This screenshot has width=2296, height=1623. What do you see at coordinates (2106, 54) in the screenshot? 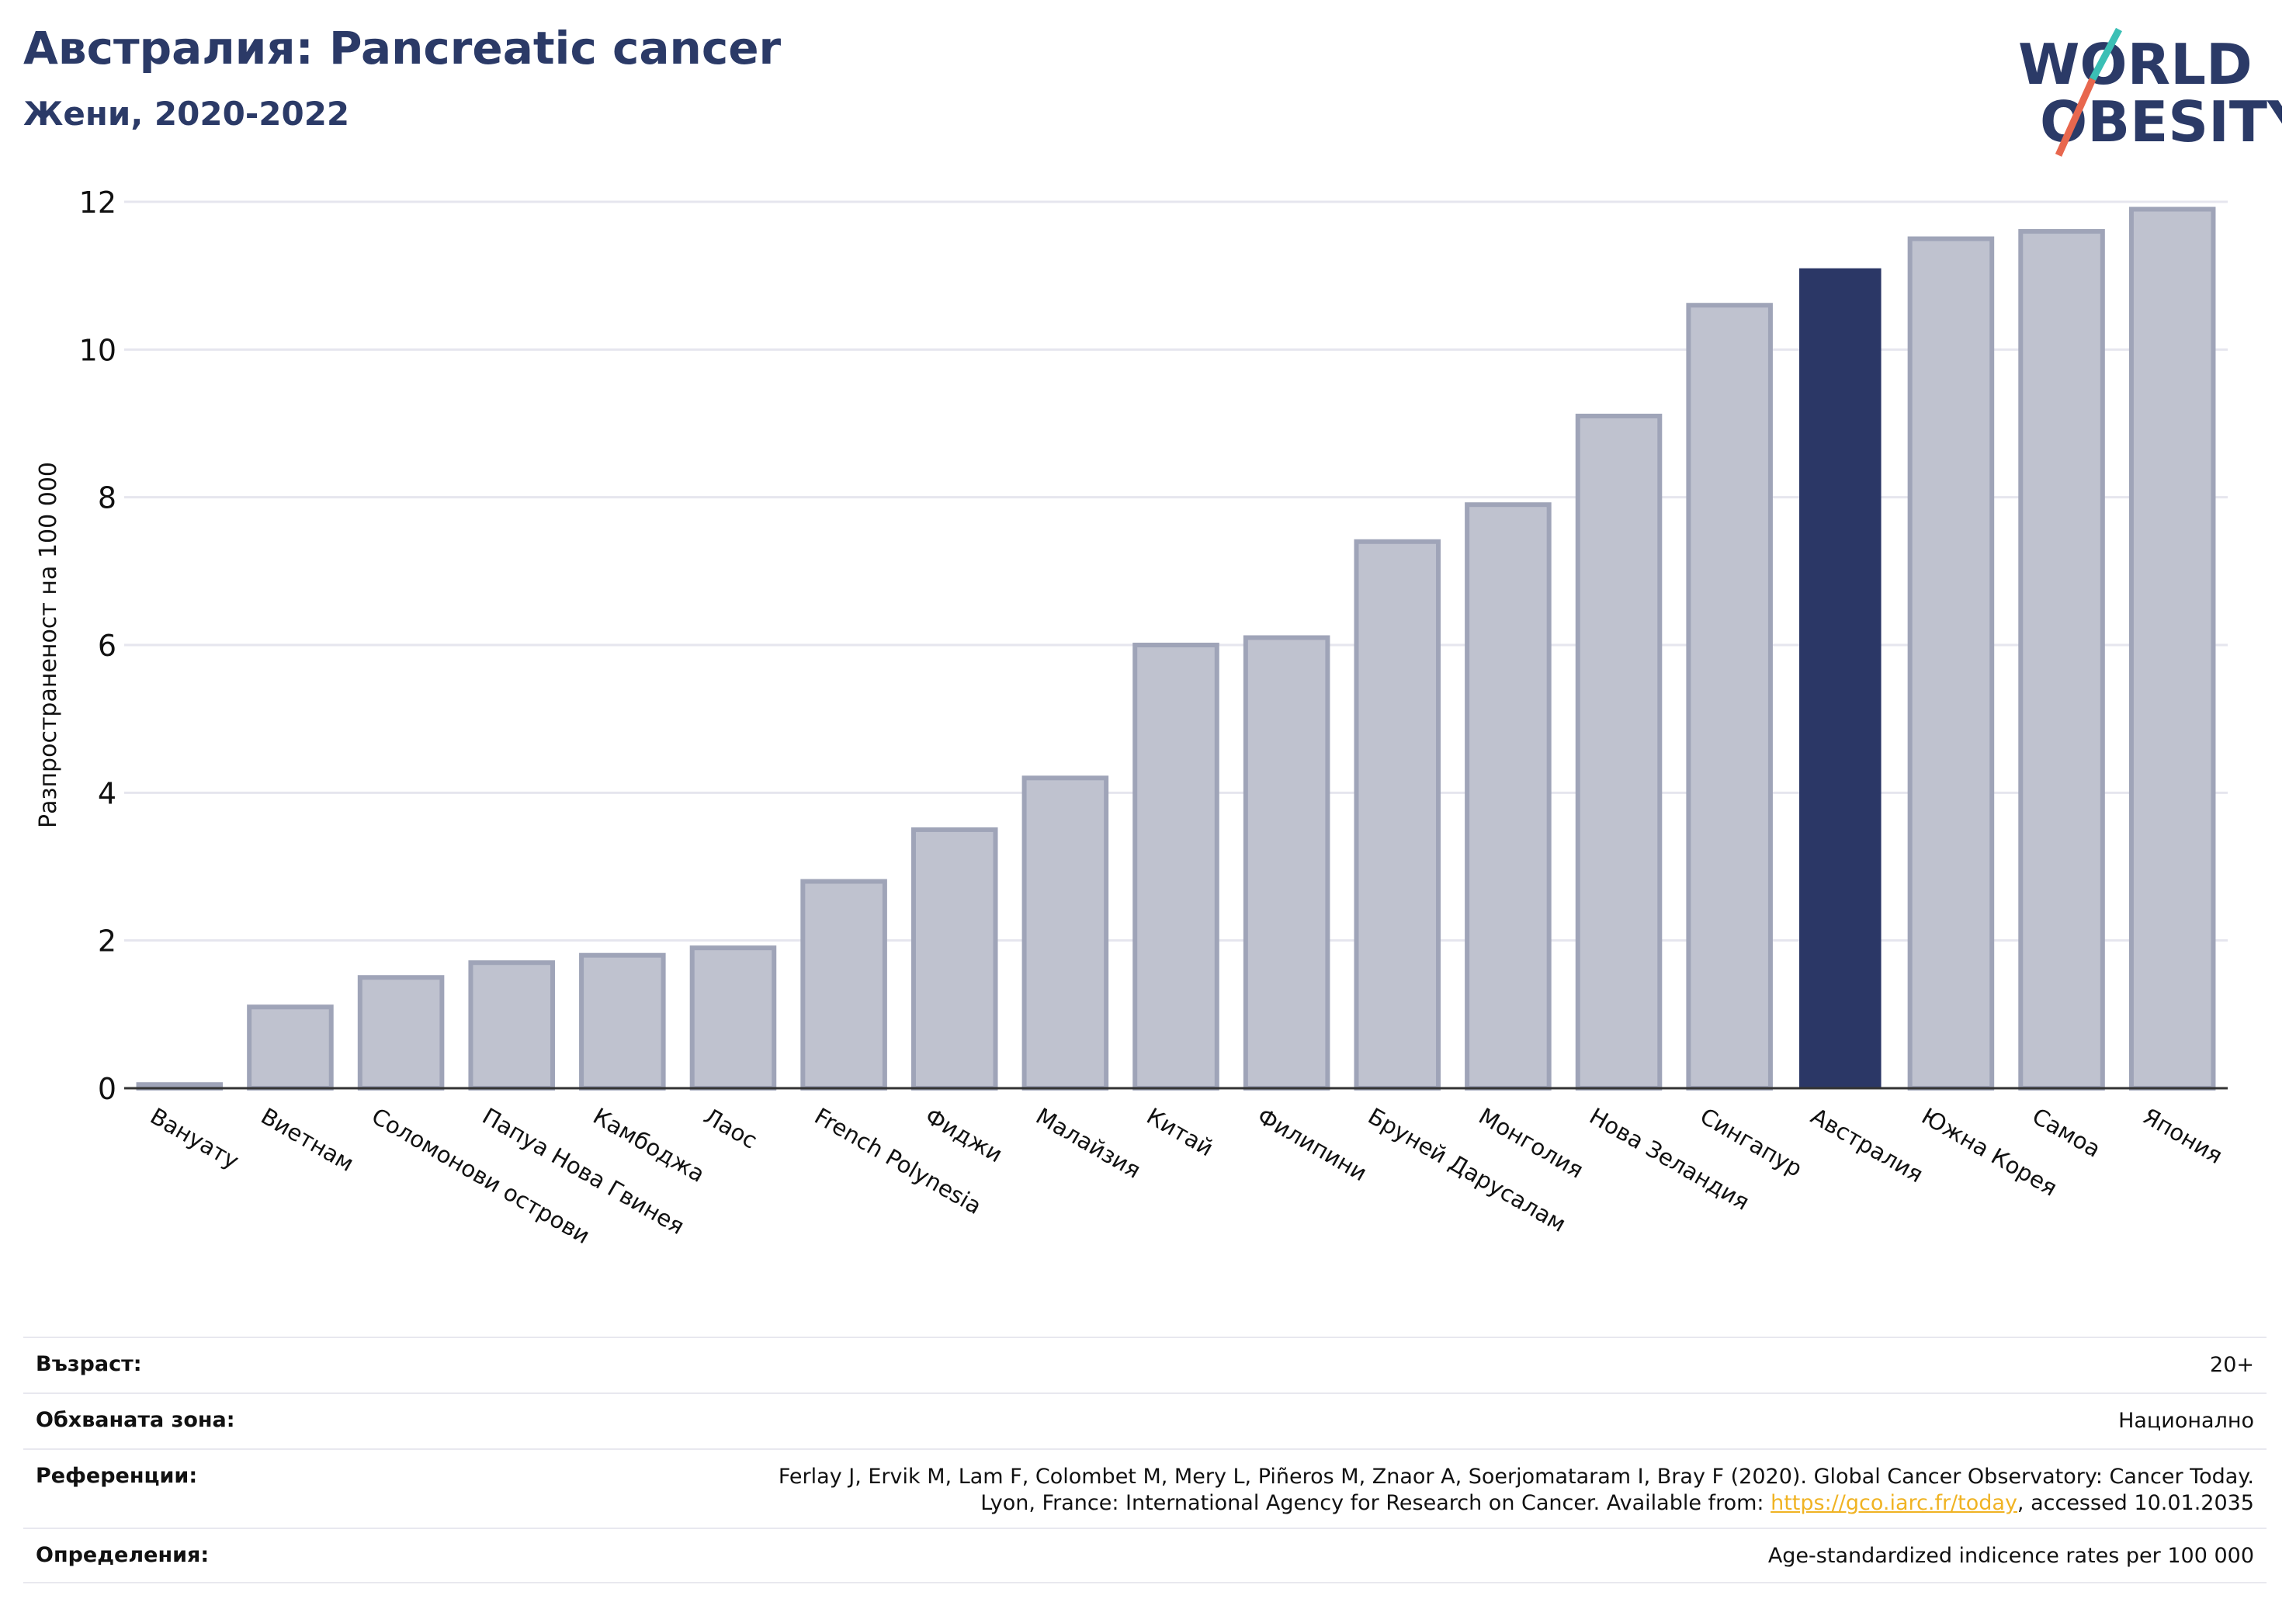
I see `logo-slash-teal` at bounding box center [2106, 54].